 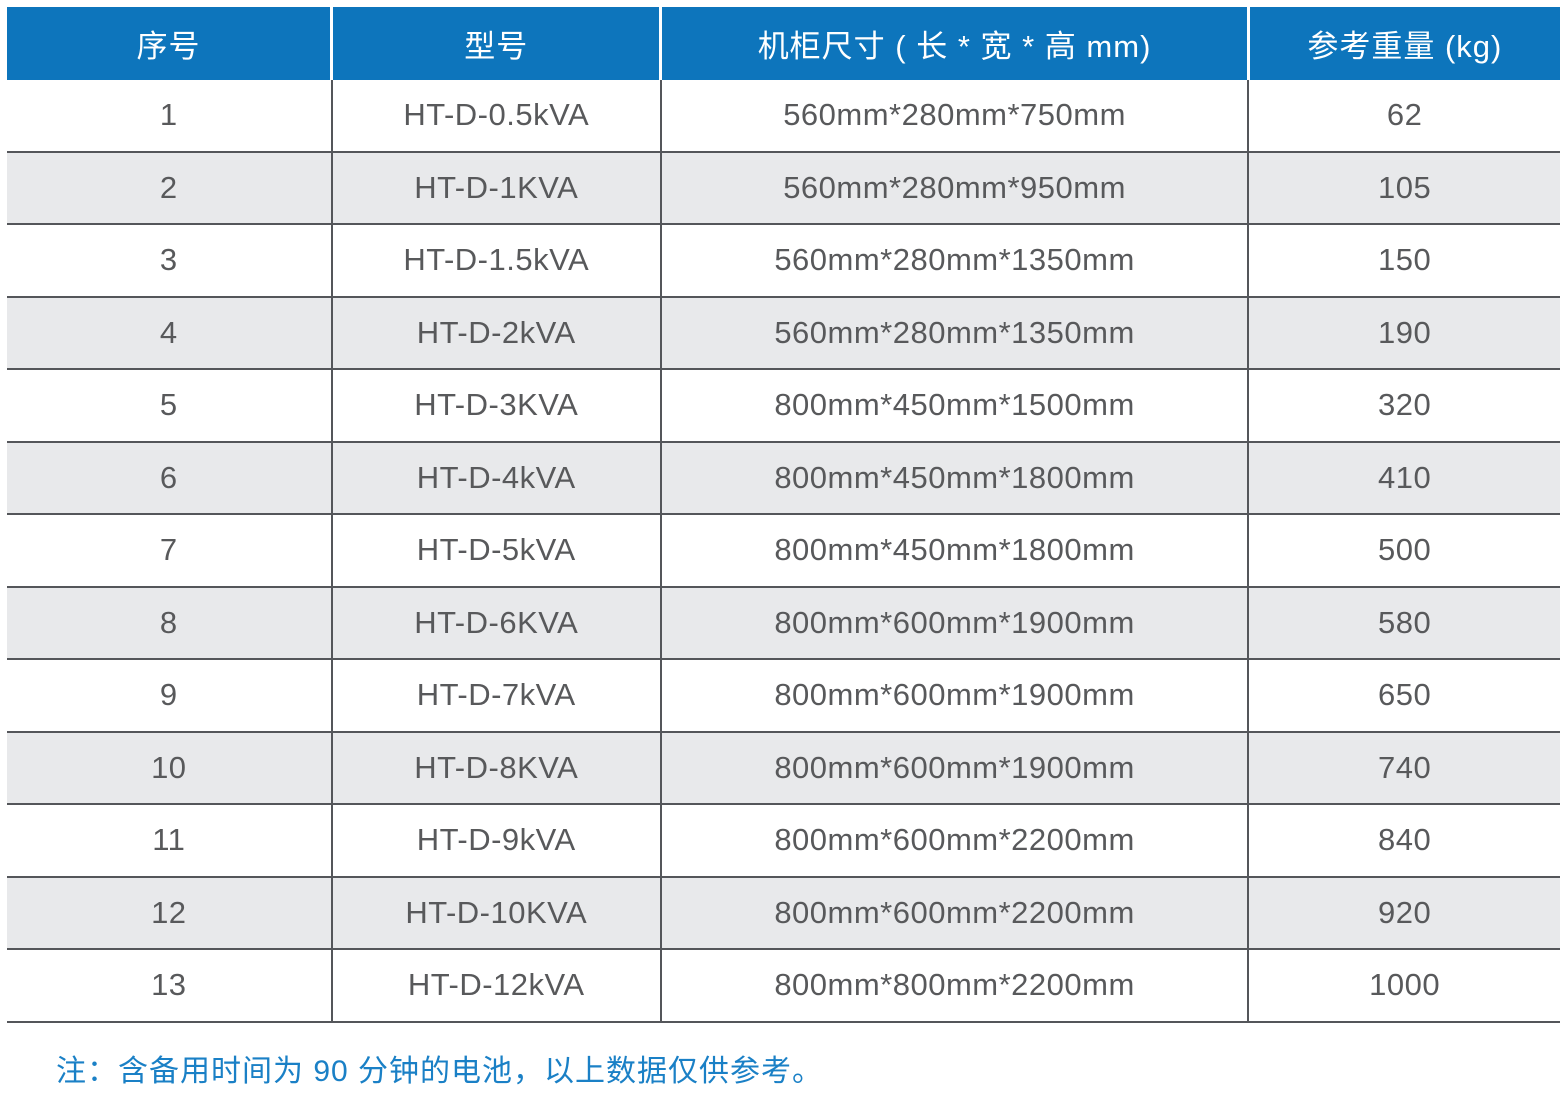 I want to click on column-header-weight: 参考重量 (kg), so click(x=1403, y=43).